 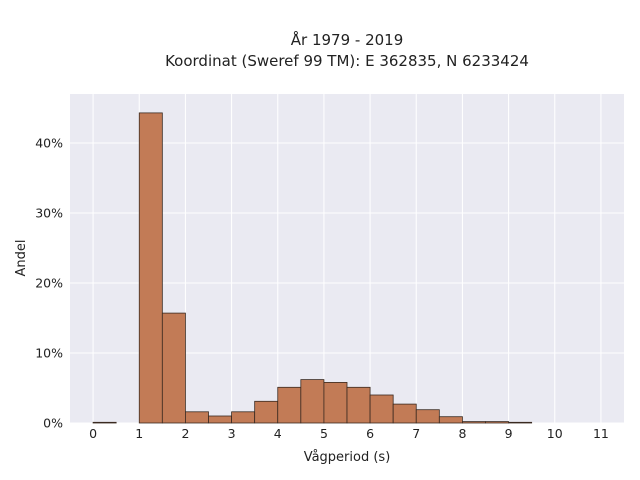 I want to click on y-tick-label: 10%, so click(x=49, y=353).